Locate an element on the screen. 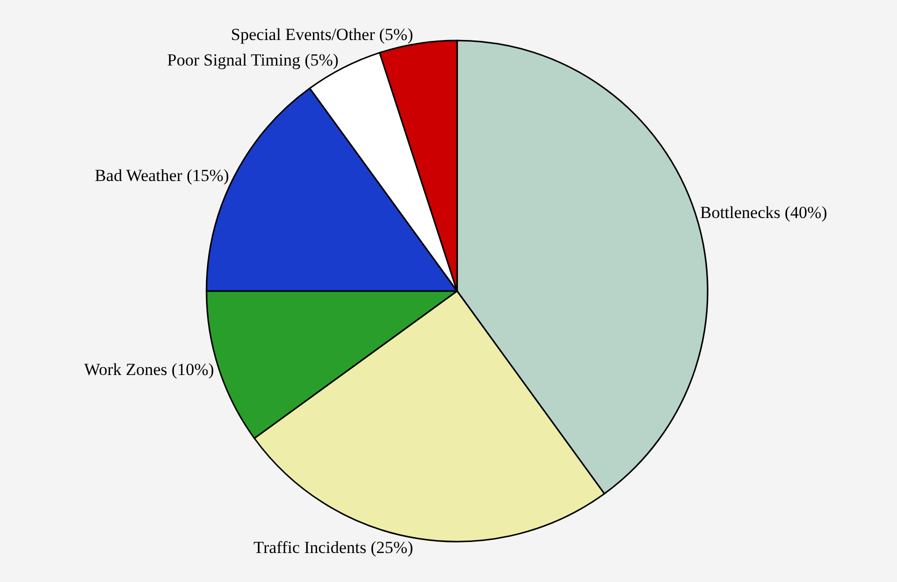 This screenshot has height=582, width=897. slice-label: Bad Weather (15%) is located at coordinates (162, 175).